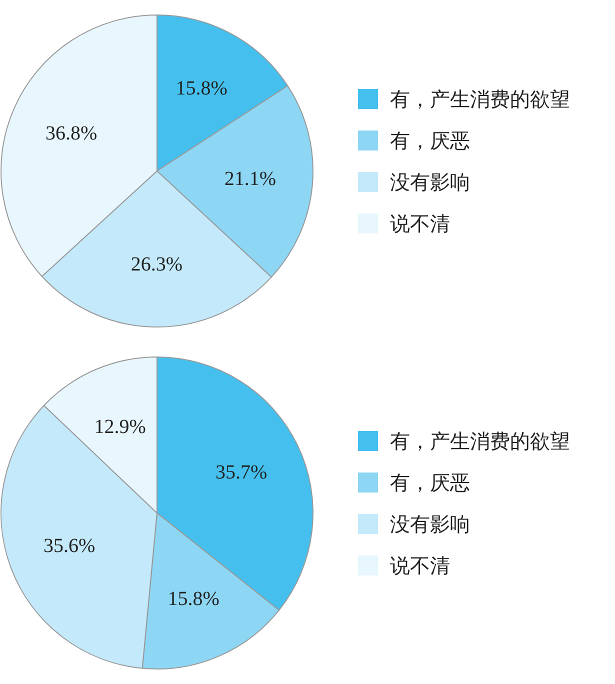 The height and width of the screenshot is (684, 615). I want to click on data-label: 35.6%, so click(70, 545).